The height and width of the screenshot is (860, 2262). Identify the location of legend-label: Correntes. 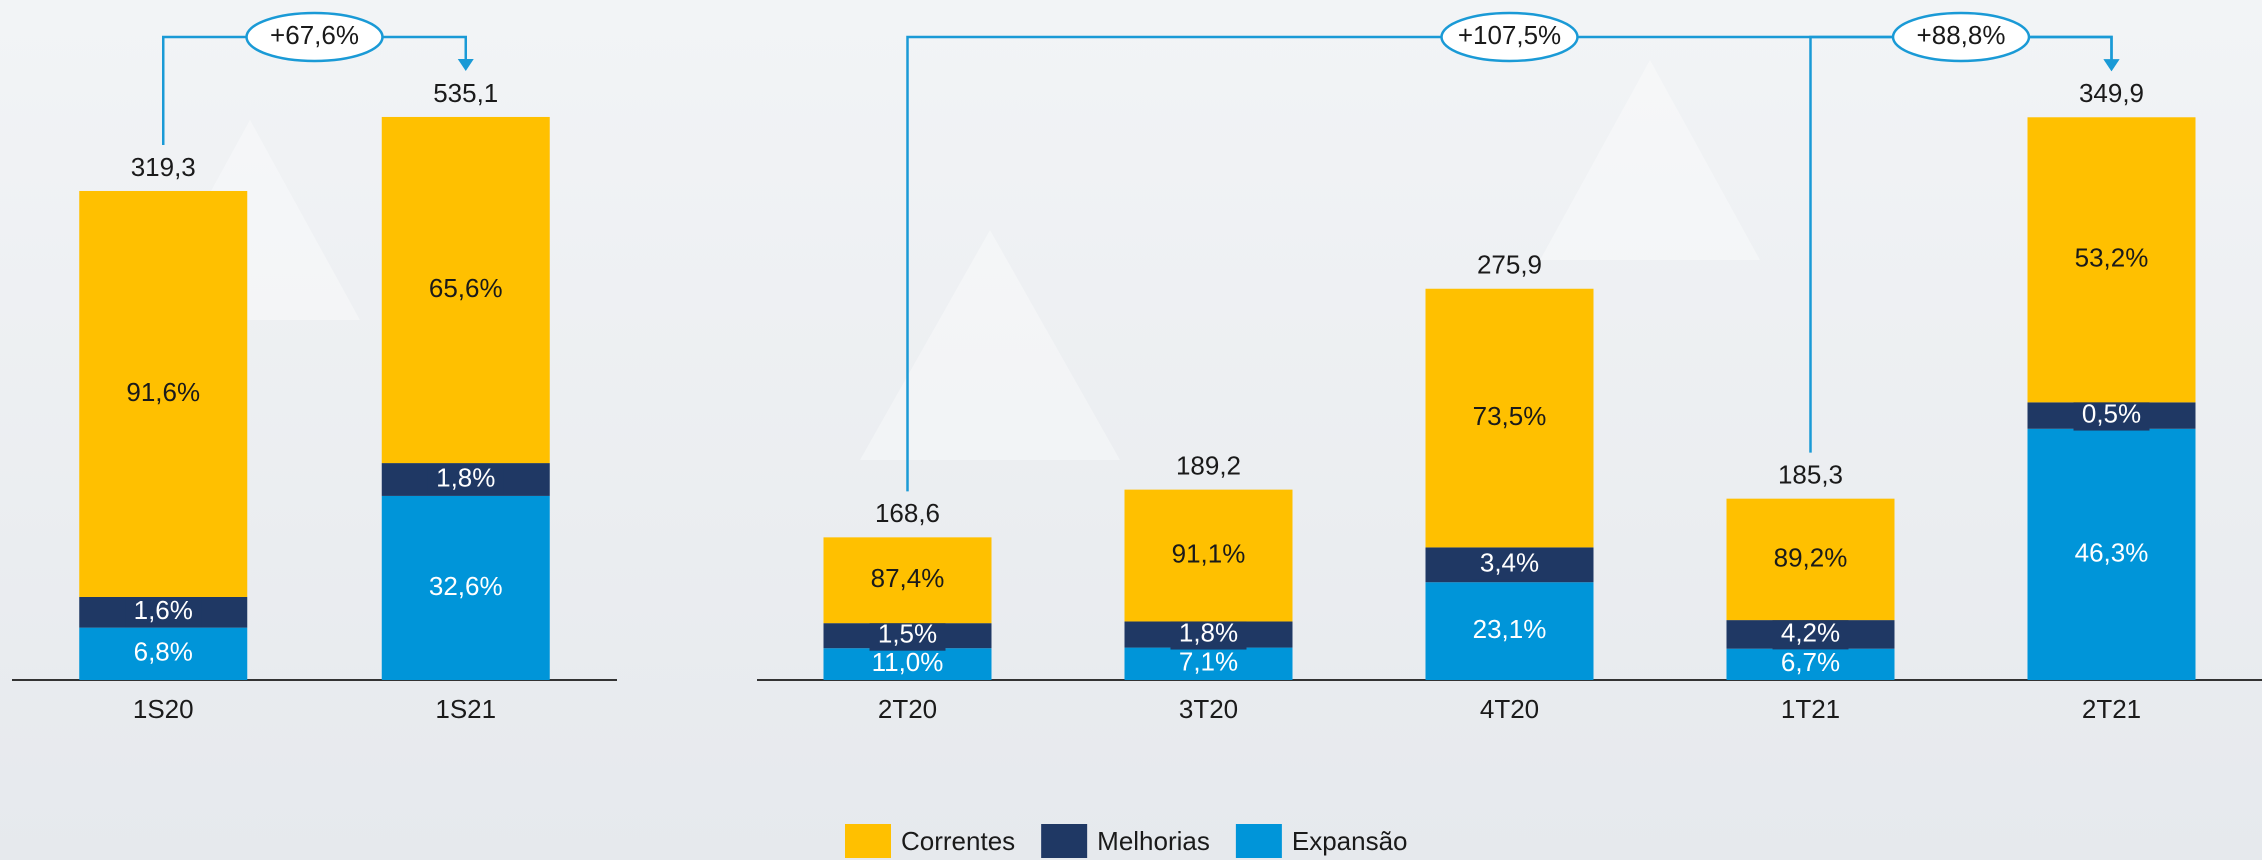
(958, 841).